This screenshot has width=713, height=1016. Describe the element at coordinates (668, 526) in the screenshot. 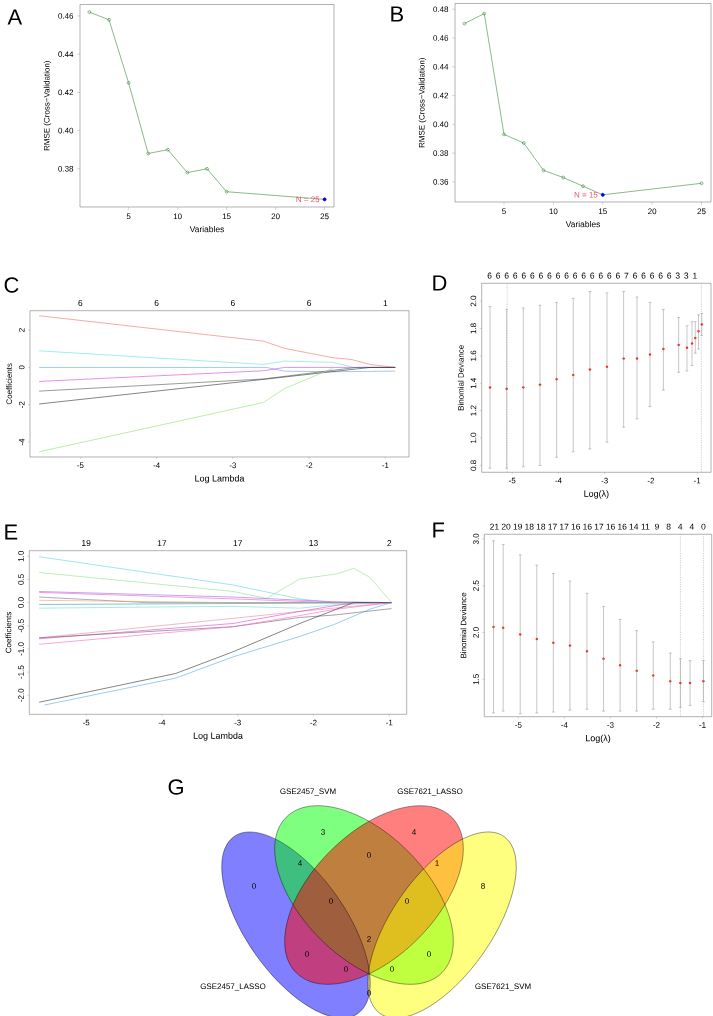

I see `text: 8` at that location.